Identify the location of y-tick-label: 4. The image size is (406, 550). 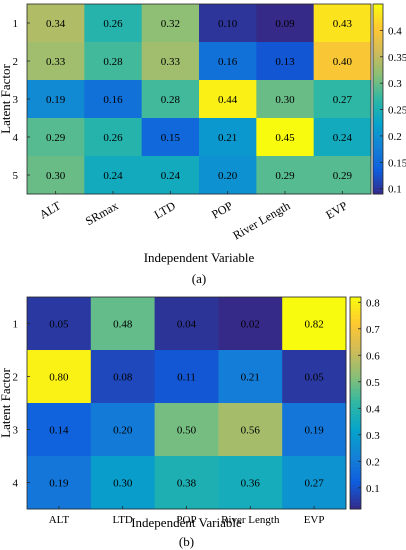
(16, 138).